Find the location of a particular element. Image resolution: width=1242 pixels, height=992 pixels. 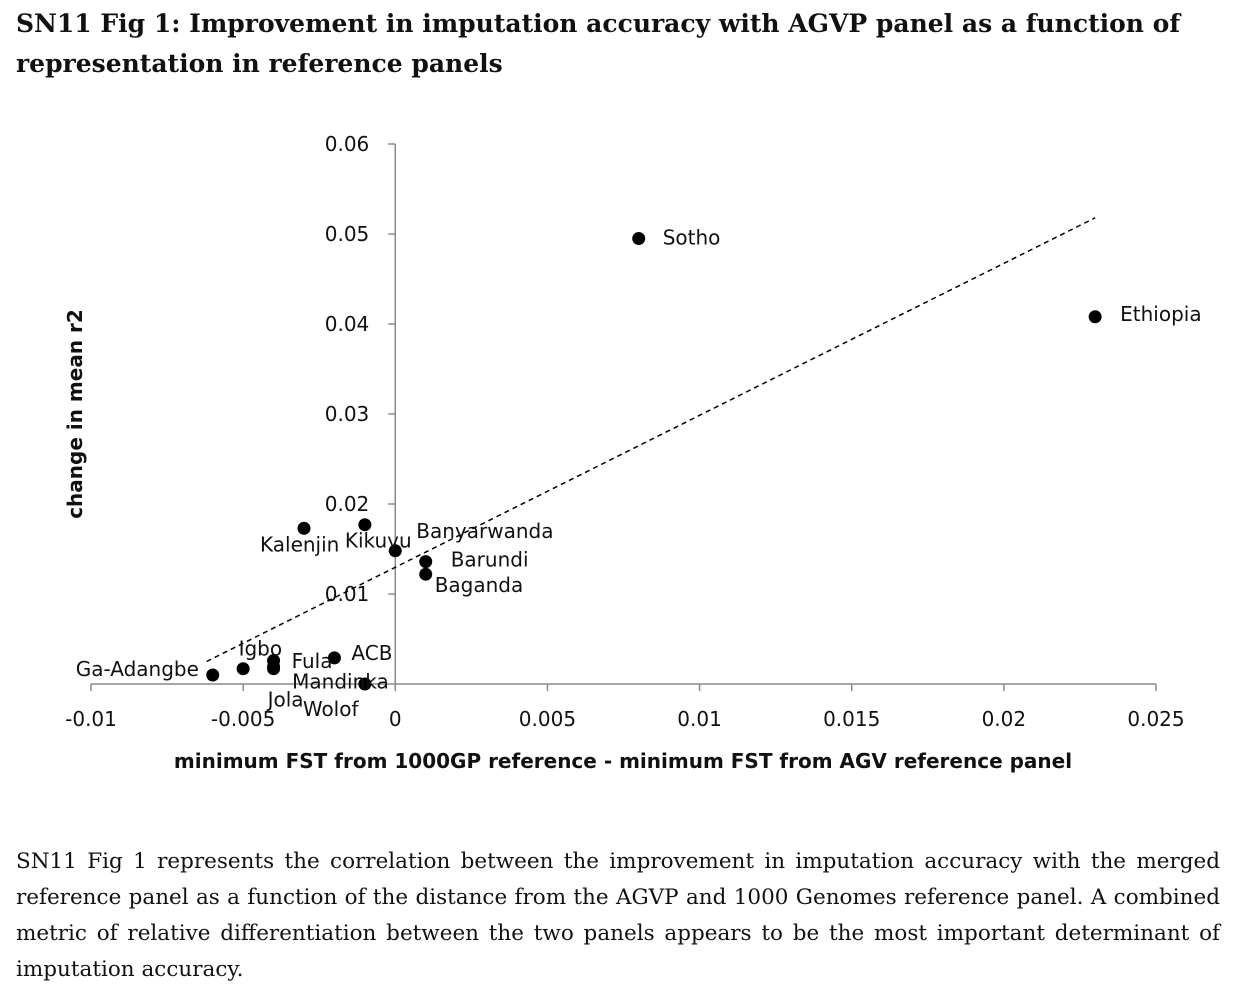

point-label: Ga-Adangbe is located at coordinates (137, 669).